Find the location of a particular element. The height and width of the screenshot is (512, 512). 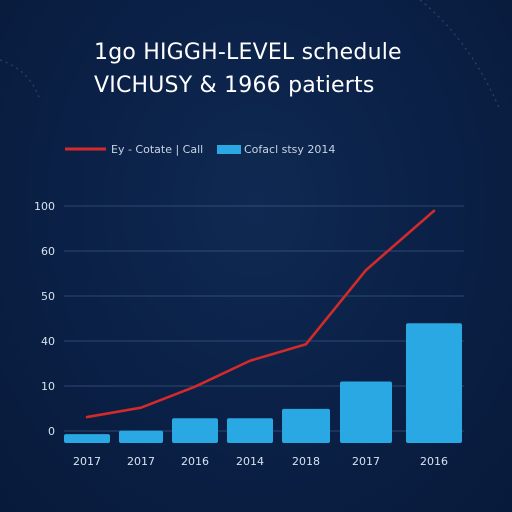

chart-title-line-1: 1go HIGGH-LEVEL schedule is located at coordinates (248, 52).